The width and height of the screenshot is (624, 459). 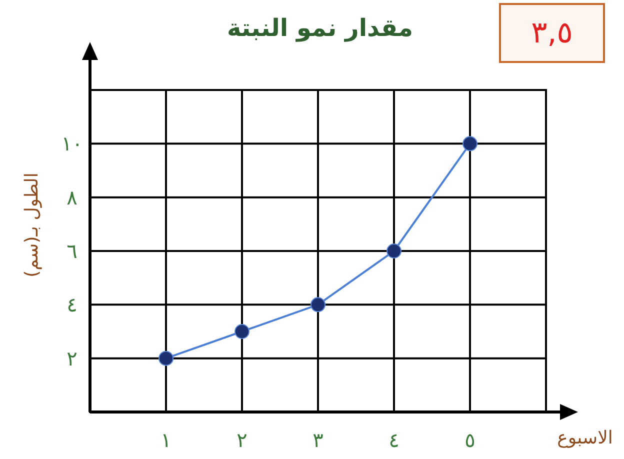 What do you see at coordinates (72, 358) in the screenshot?
I see `y-tick-label: ٢` at bounding box center [72, 358].